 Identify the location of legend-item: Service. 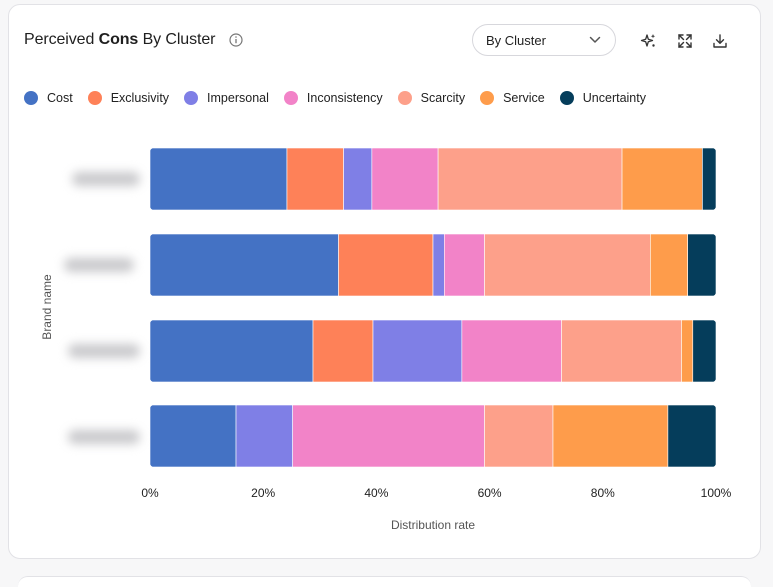
(512, 98).